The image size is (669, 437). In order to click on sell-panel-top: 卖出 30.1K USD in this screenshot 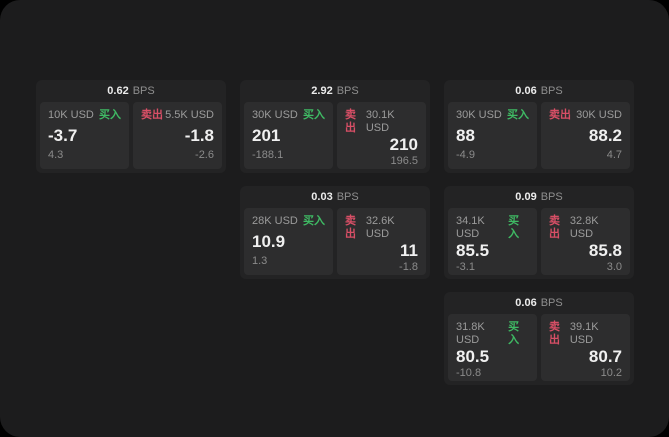, I will do `click(381, 122)`.